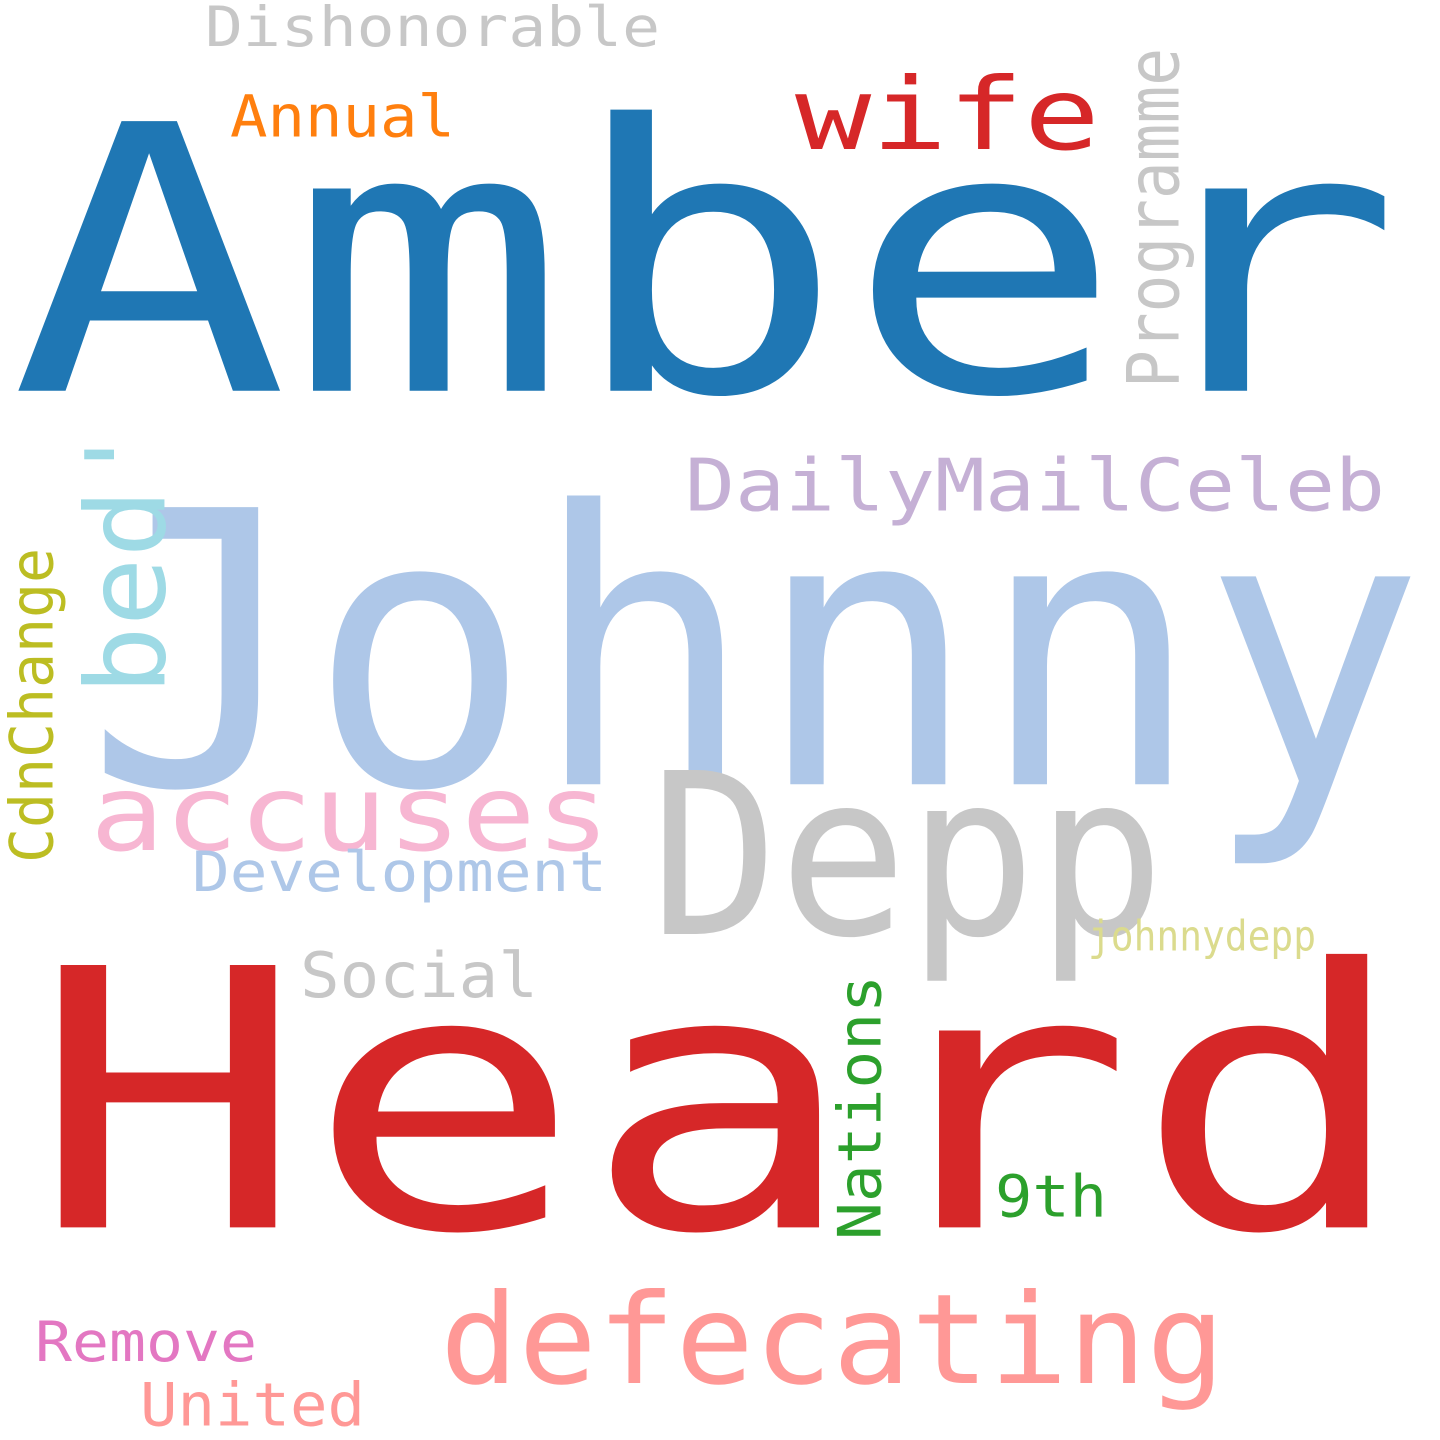 Image resolution: width=1440 pixels, height=1440 pixels. I want to click on word-dailymailceleb: DailyMailCeleb, so click(1035, 485).